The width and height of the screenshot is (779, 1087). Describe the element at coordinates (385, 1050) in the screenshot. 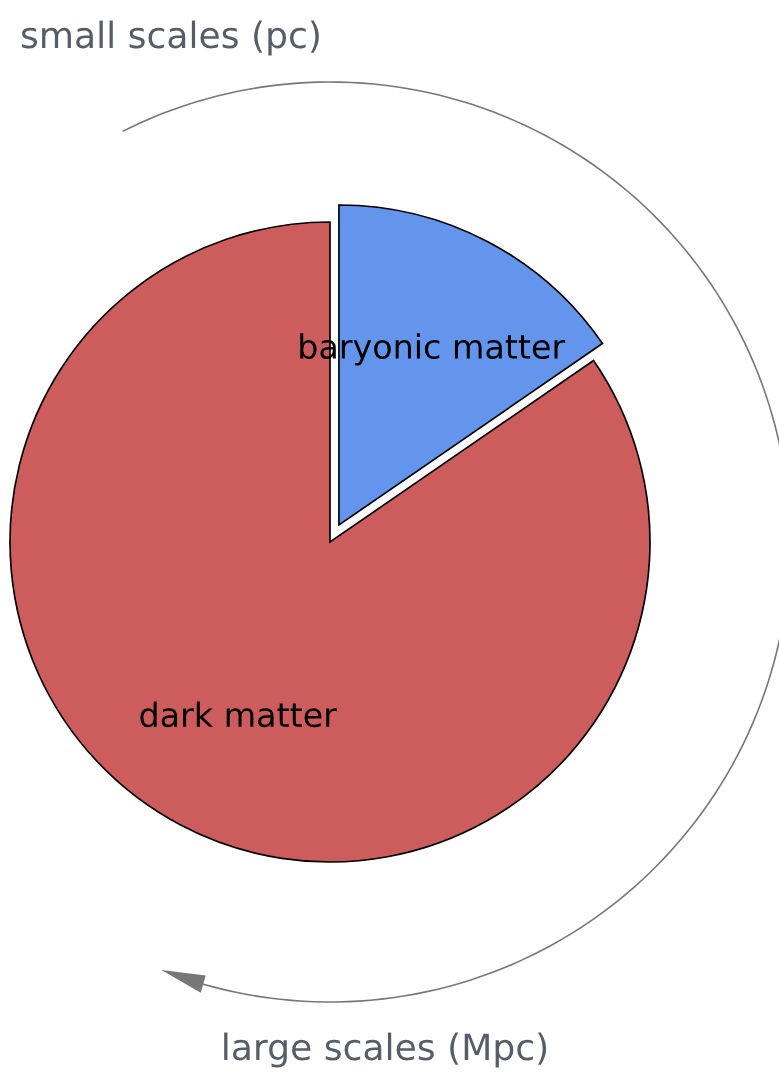

I see `text: large scales (Mpc)` at that location.